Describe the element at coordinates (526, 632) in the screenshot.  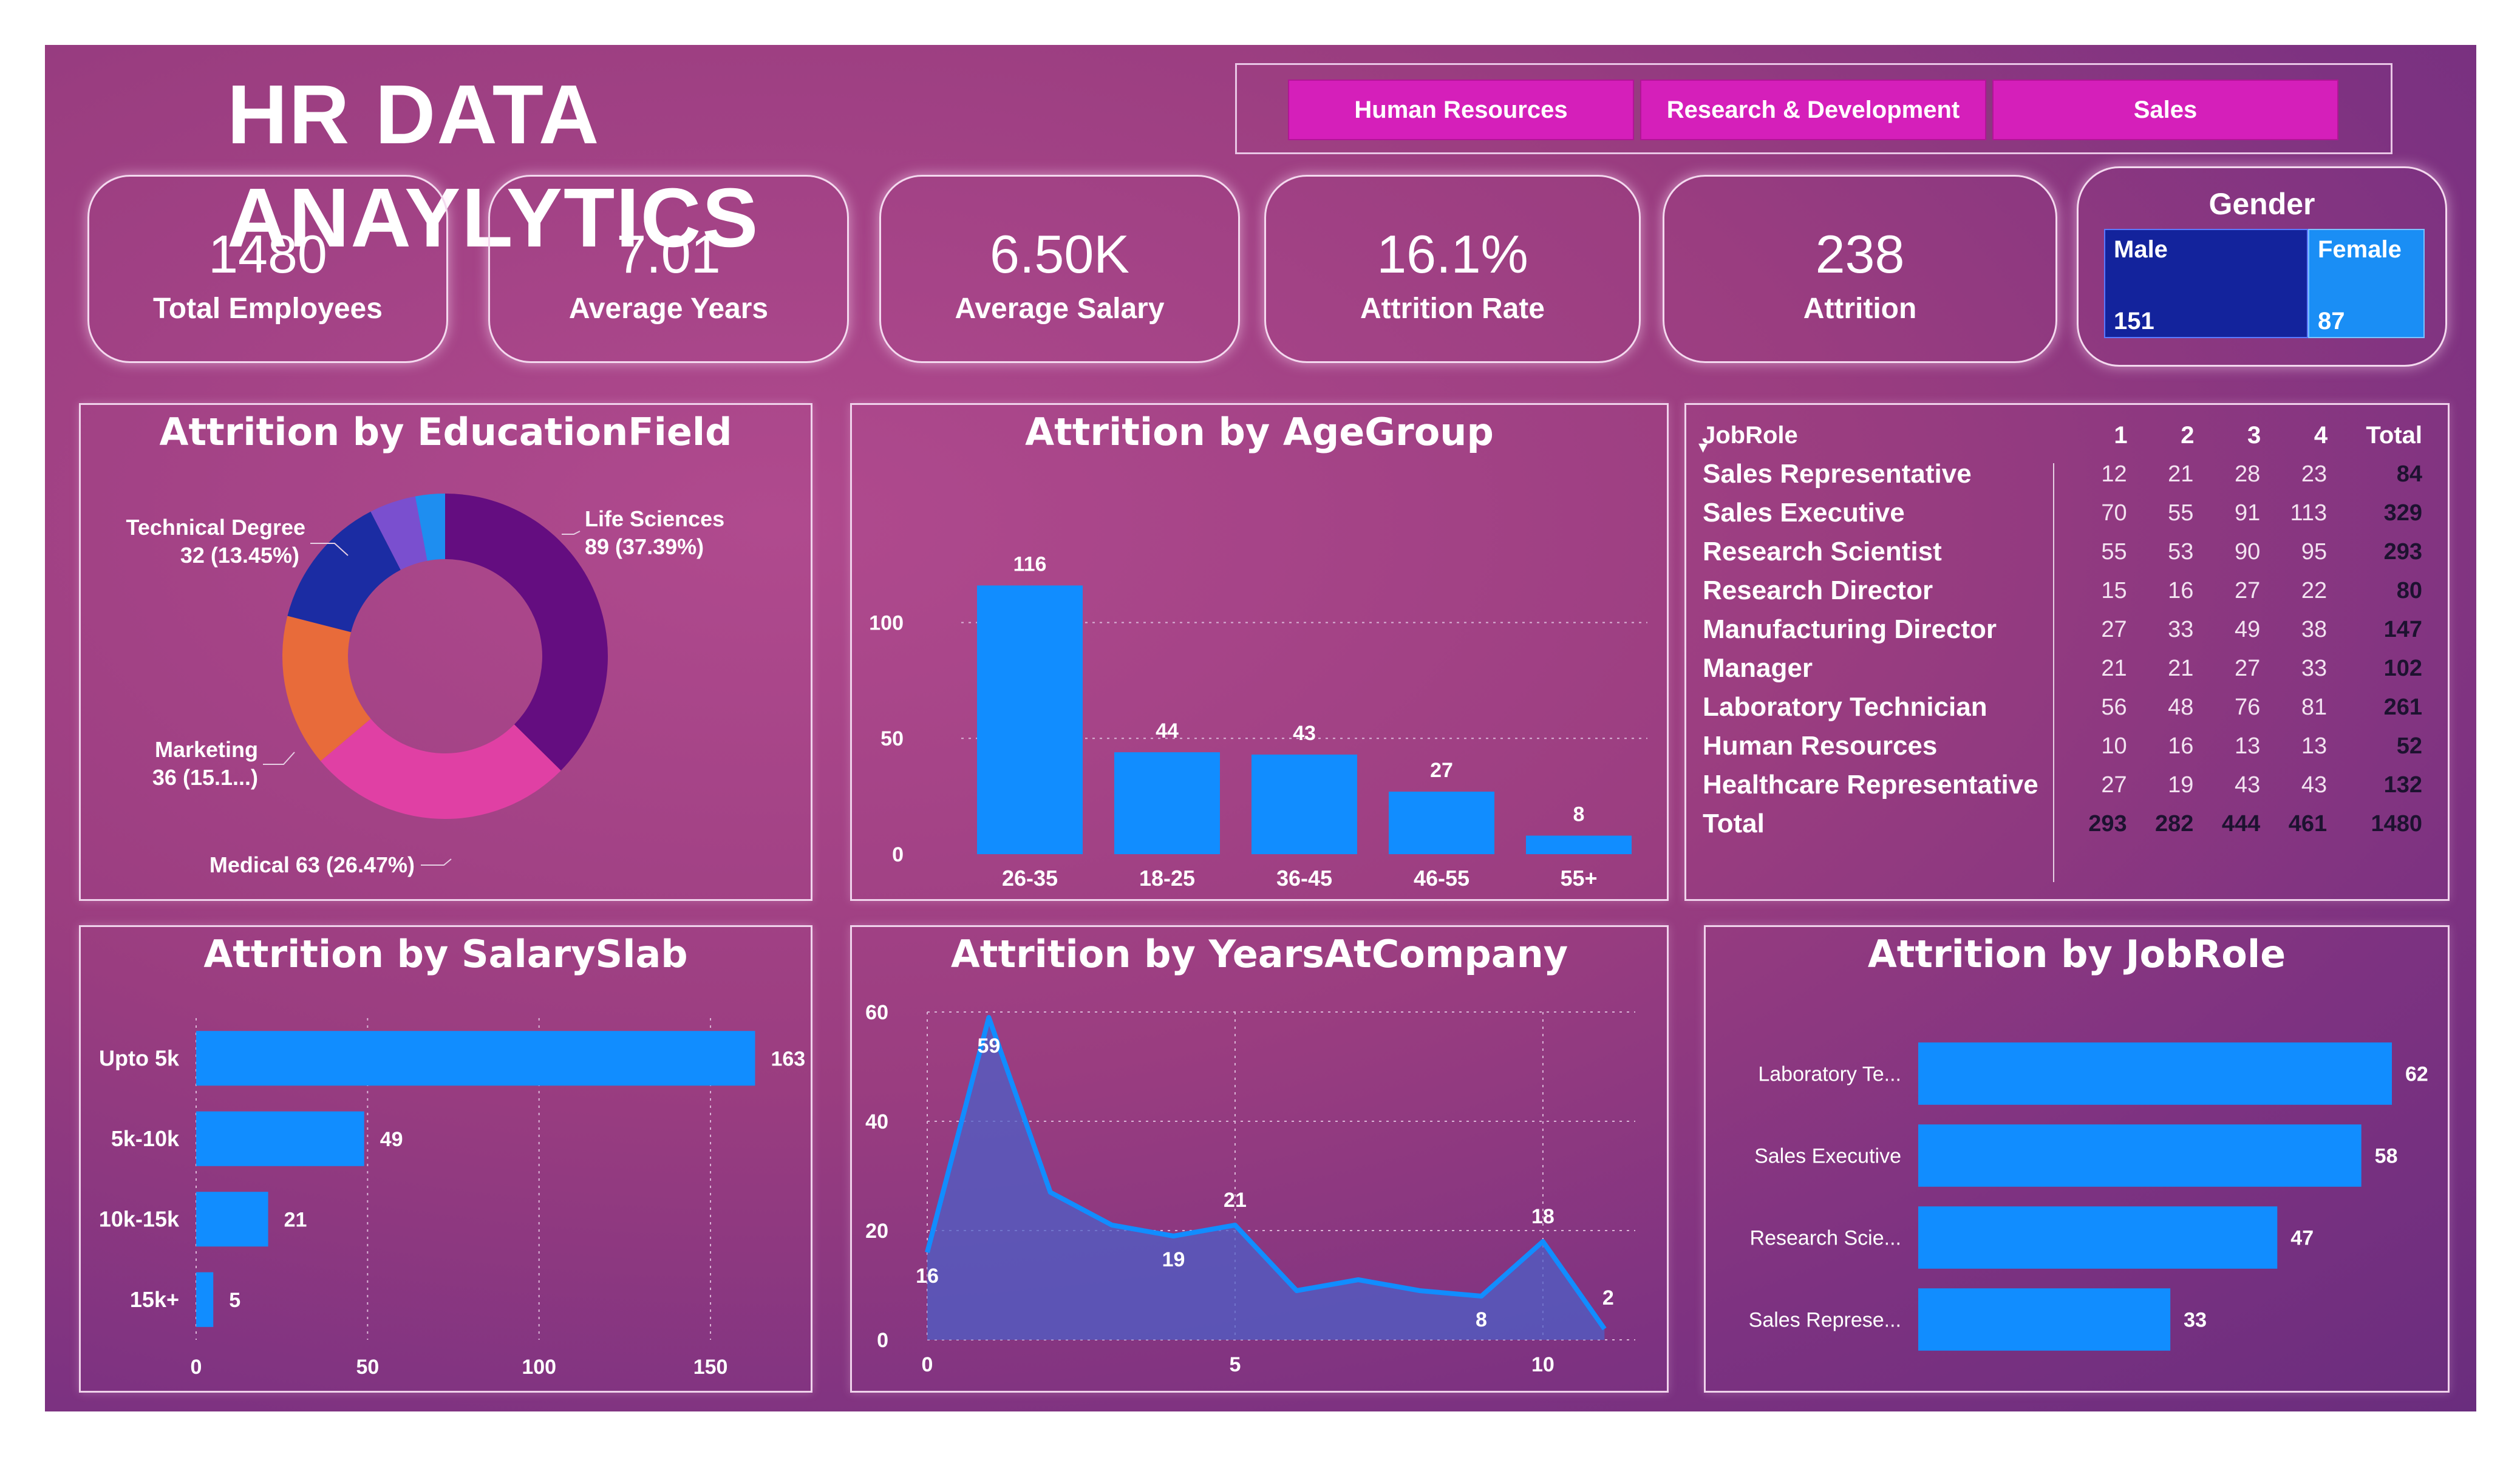
I see `donut-slice` at that location.